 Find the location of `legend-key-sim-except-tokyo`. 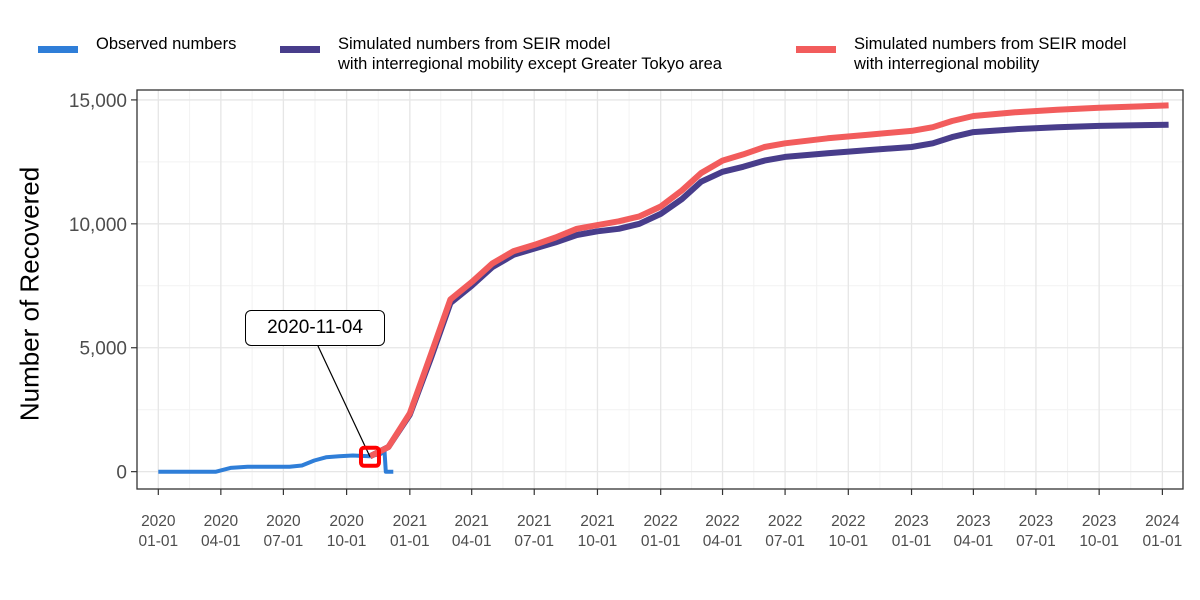

legend-key-sim-except-tokyo is located at coordinates (300, 49).